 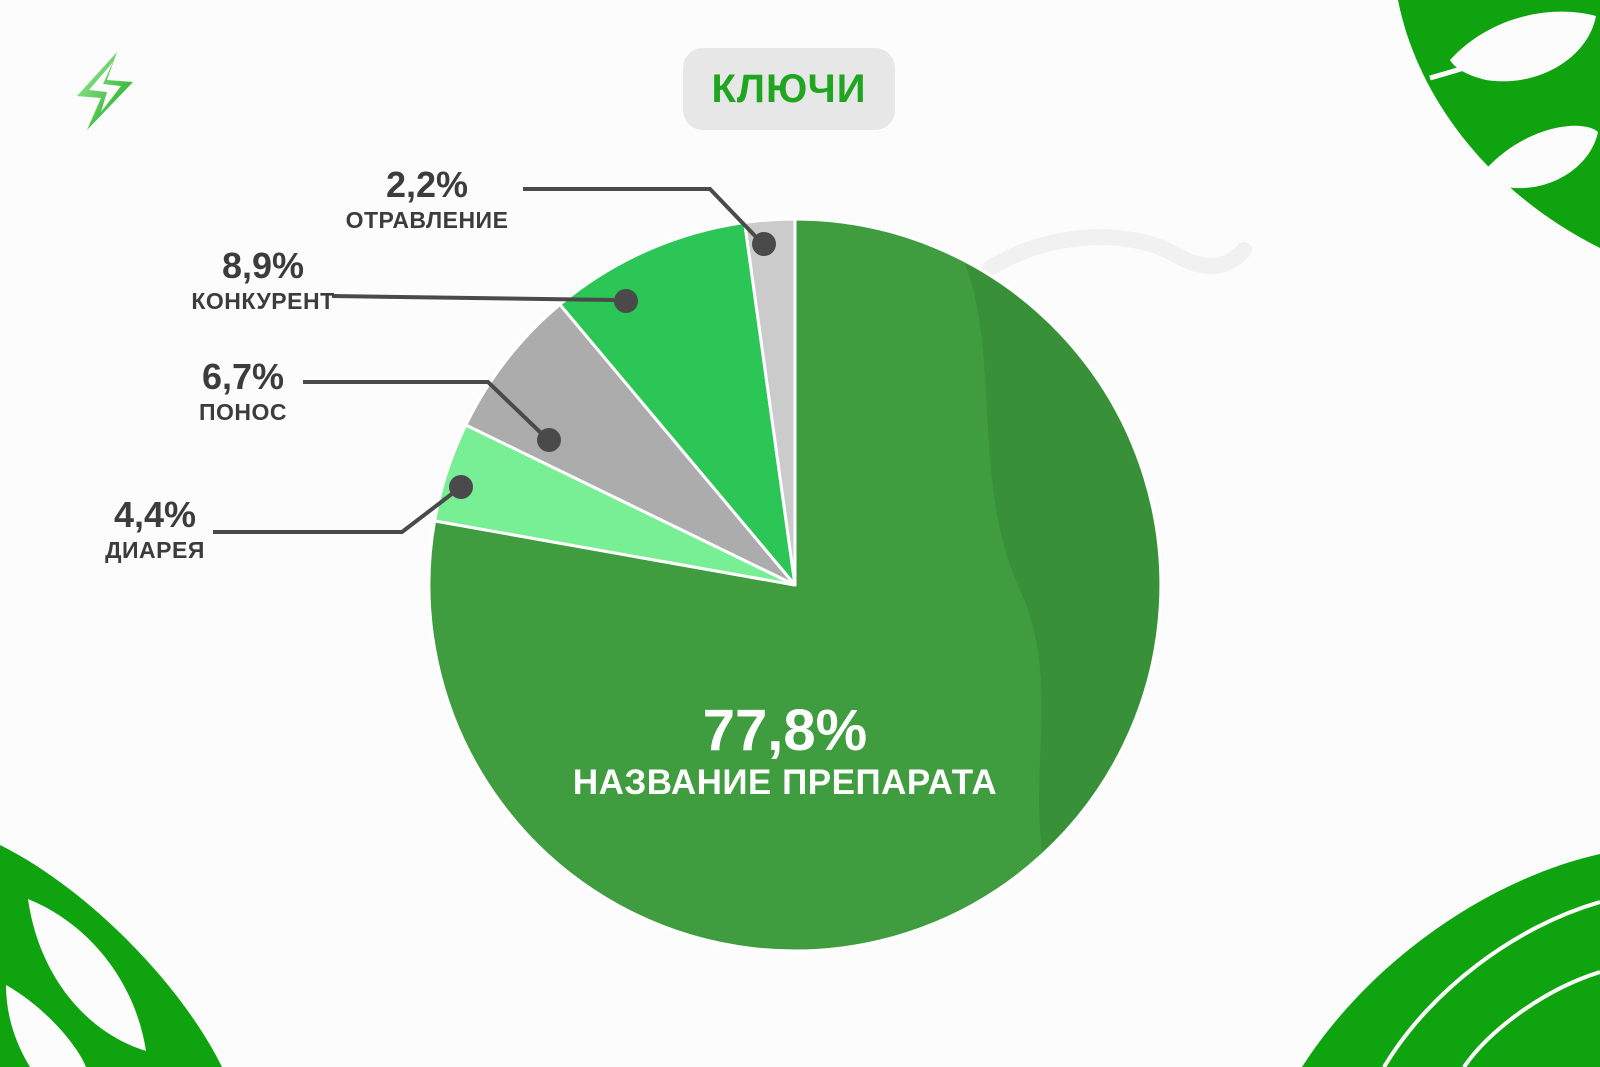 I want to click on lightning-logo-icon, so click(x=105, y=91).